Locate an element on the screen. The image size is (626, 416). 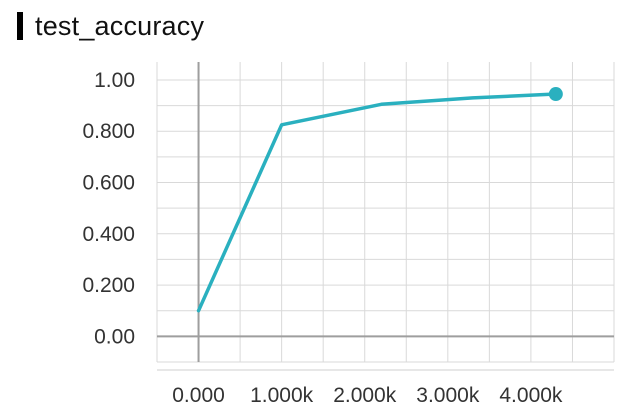
x-tick-label: 4.000k is located at coordinates (531, 395).